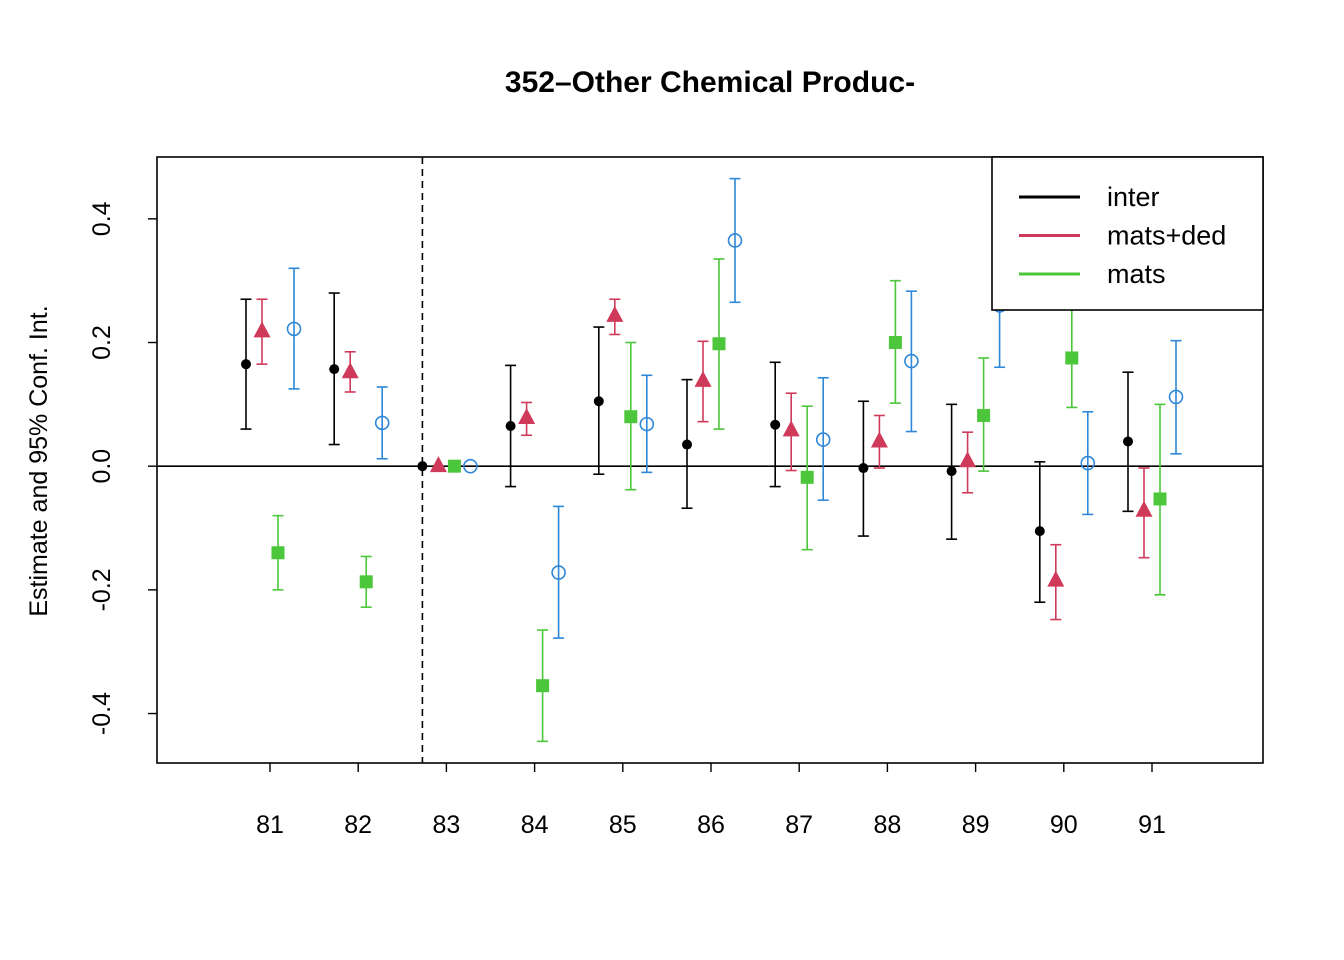  Describe the element at coordinates (623, 825) in the screenshot. I see `x-tick-label: 85` at that location.